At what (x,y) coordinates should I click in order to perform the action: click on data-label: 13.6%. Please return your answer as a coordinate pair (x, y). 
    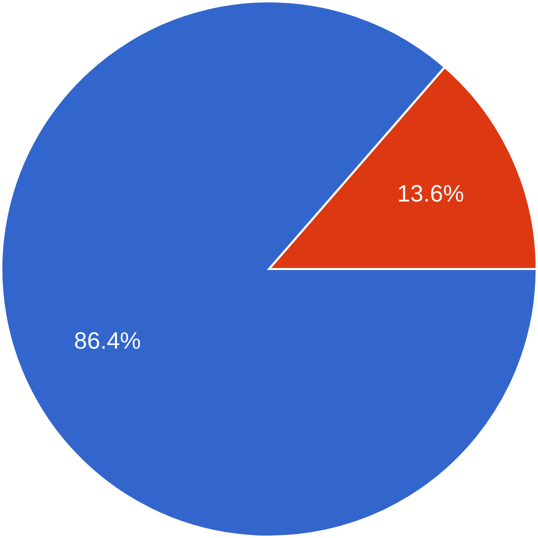
    Looking at the image, I should click on (431, 193).